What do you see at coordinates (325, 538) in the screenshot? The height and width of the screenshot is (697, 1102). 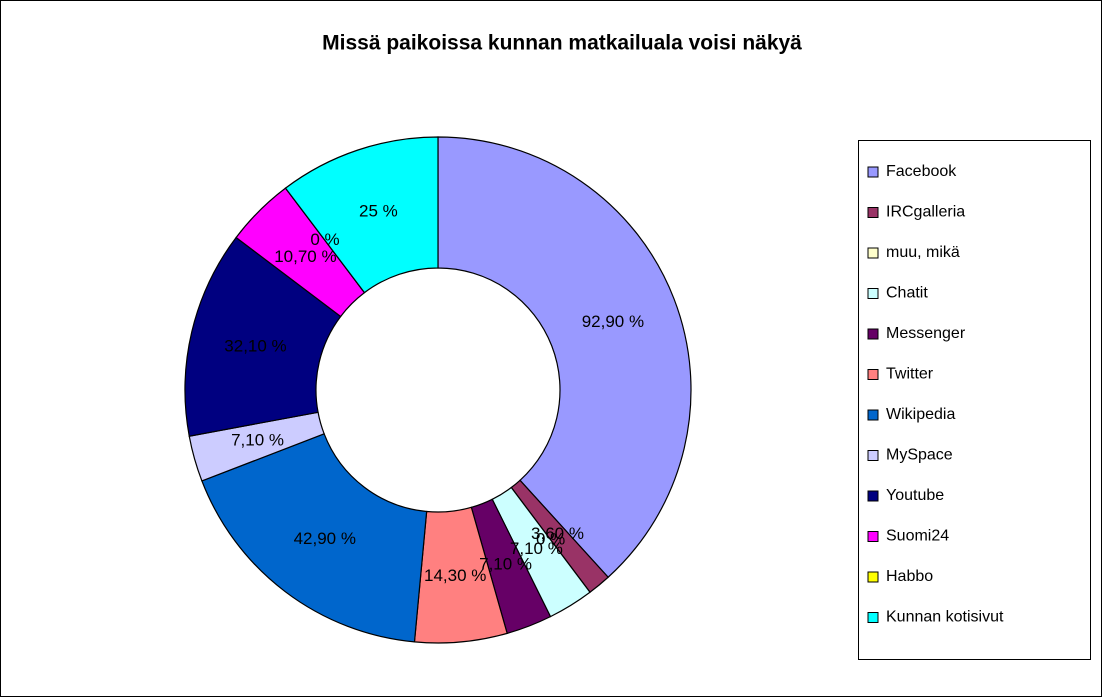 I see `data-label: 42,90 %` at bounding box center [325, 538].